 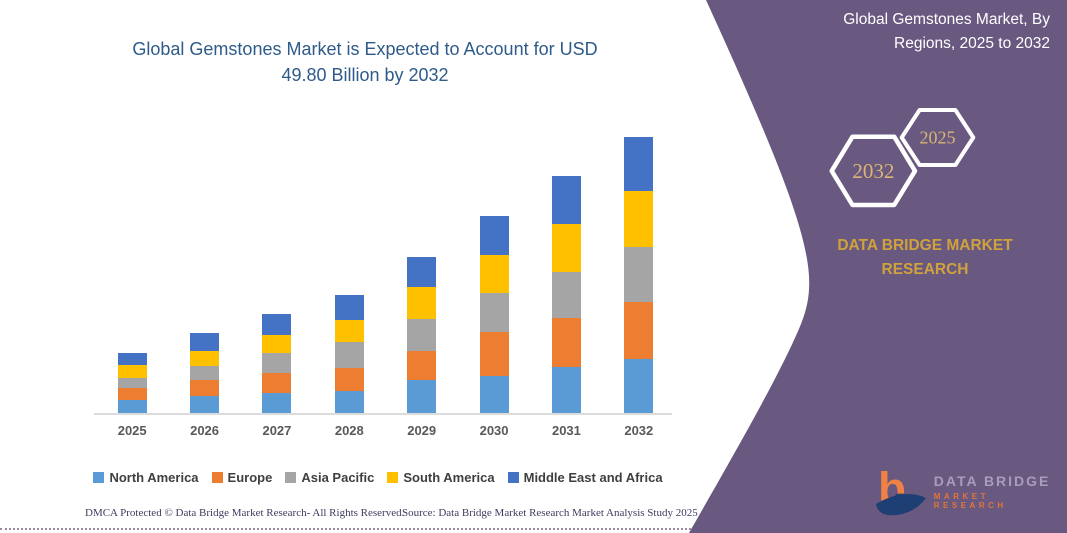 I want to click on bar-2032, so click(x=639, y=275).